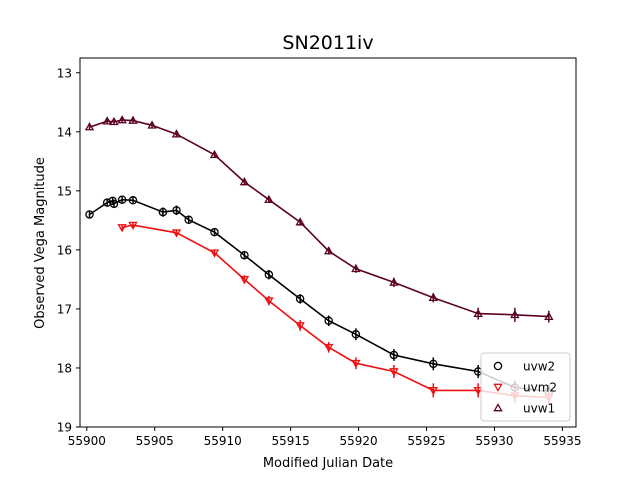 The width and height of the screenshot is (640, 485). Describe the element at coordinates (155, 441) in the screenshot. I see `x-tick-label: 55905` at that location.